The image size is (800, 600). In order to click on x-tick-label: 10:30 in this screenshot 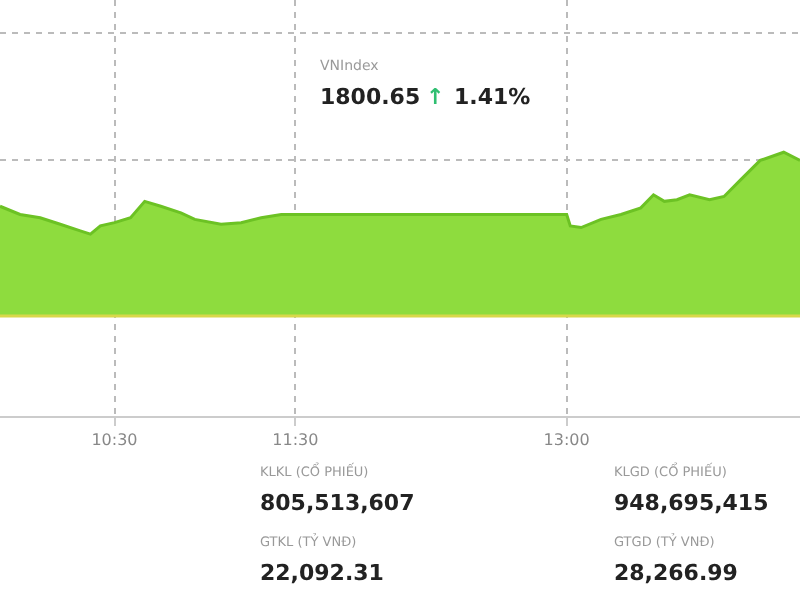, I will do `click(114, 440)`.